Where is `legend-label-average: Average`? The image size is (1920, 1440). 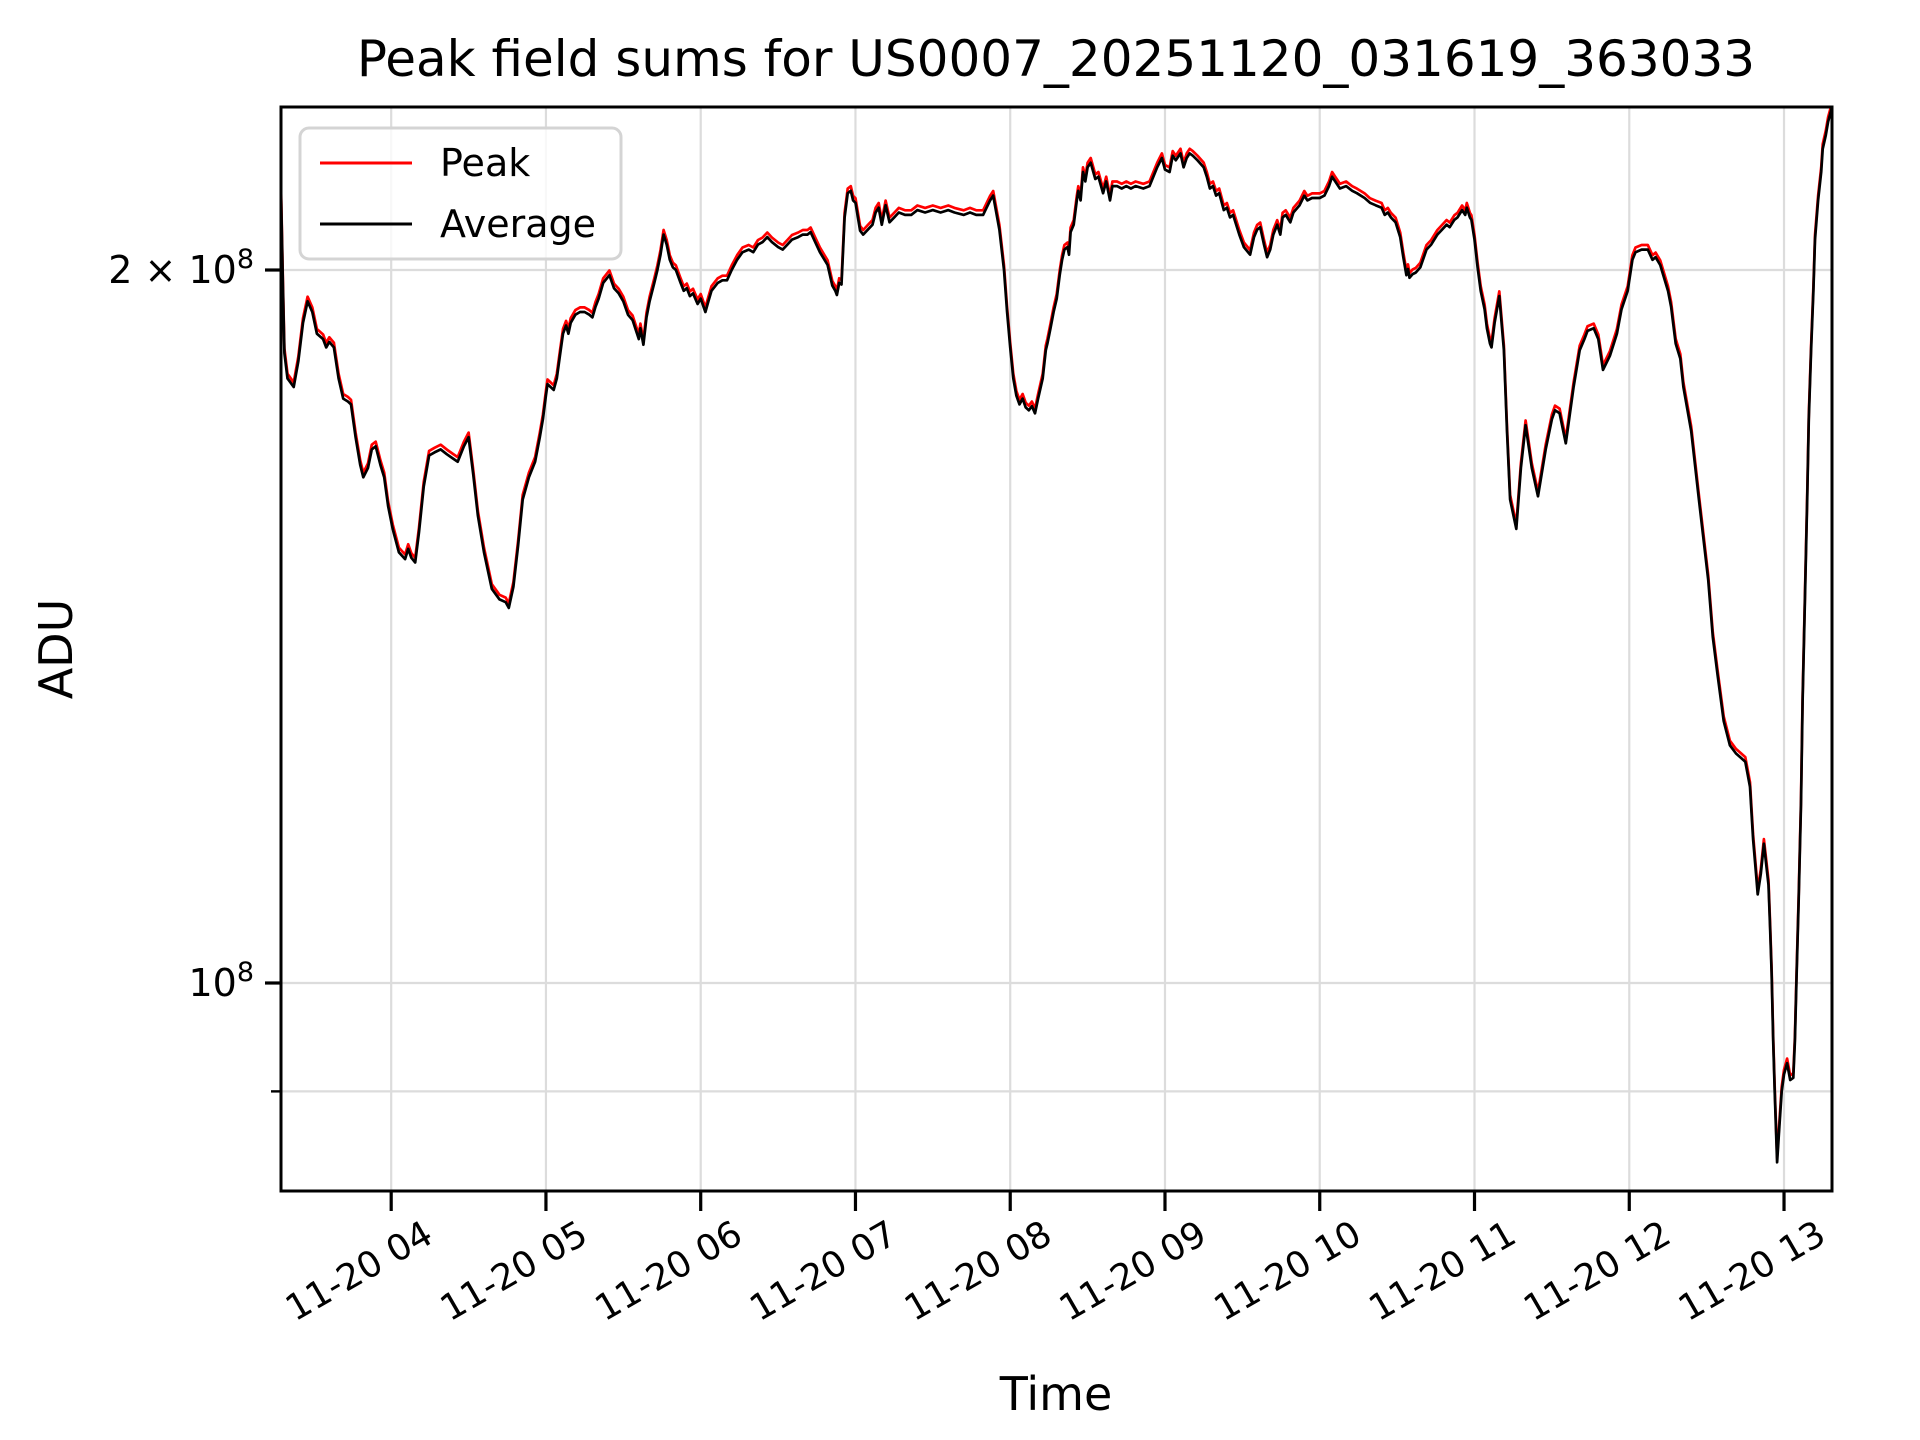
legend-label-average: Average is located at coordinates (518, 224).